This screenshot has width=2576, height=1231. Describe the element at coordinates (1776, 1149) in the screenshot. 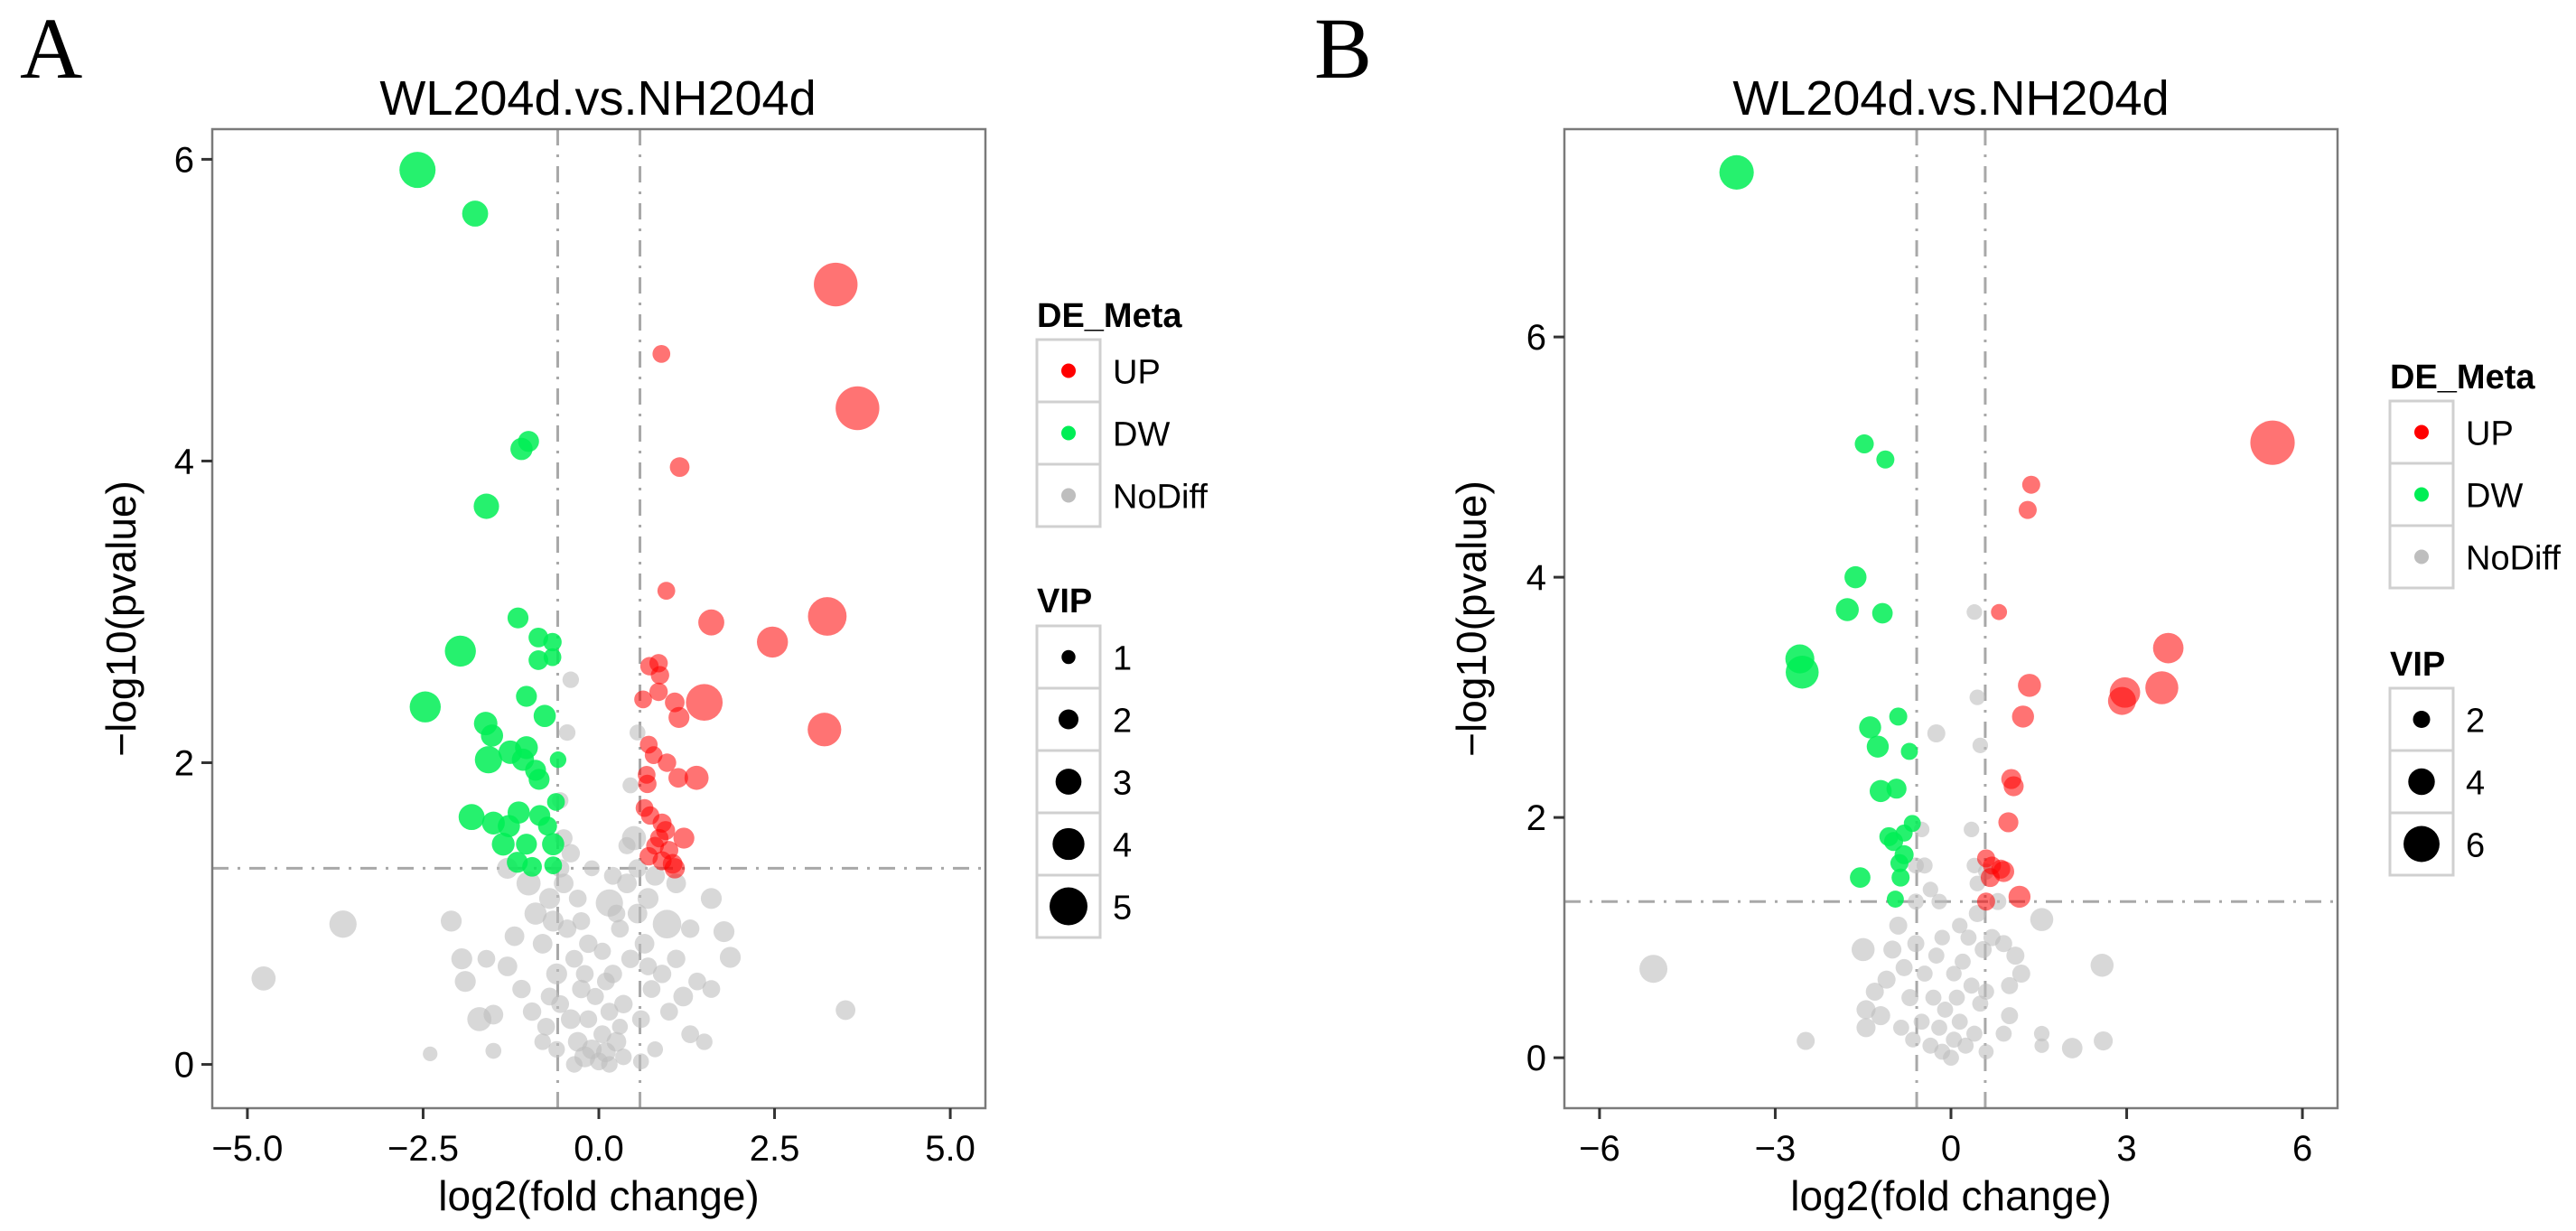

I see `x-tick-label: −3` at that location.